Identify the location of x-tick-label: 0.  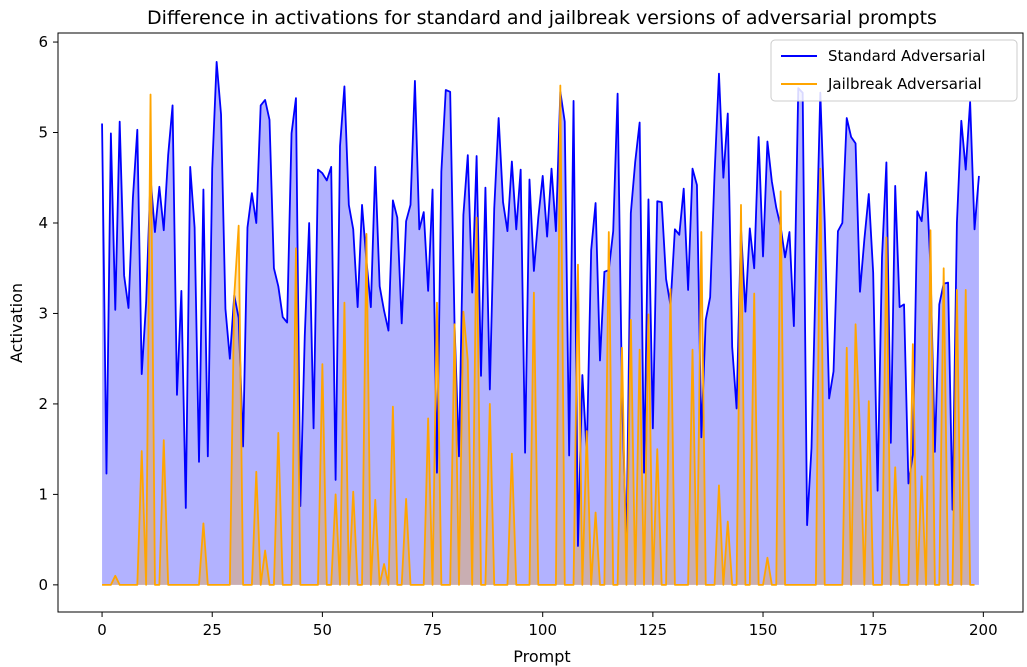
(102, 630).